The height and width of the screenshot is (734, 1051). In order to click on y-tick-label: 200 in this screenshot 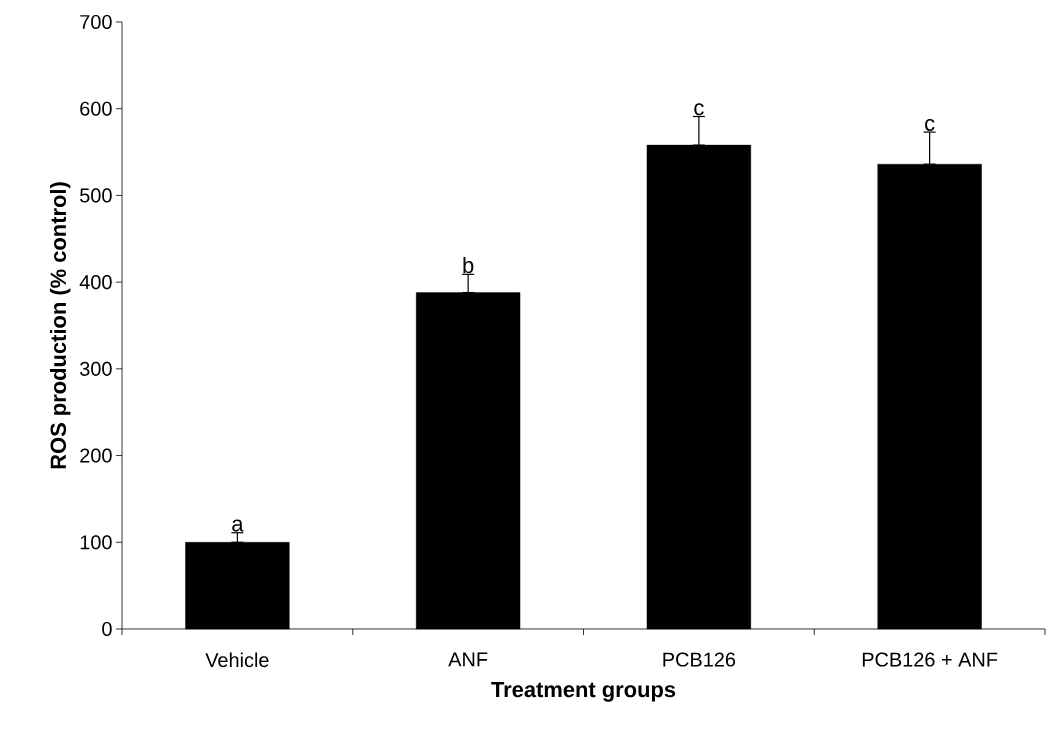, I will do `click(96, 455)`.